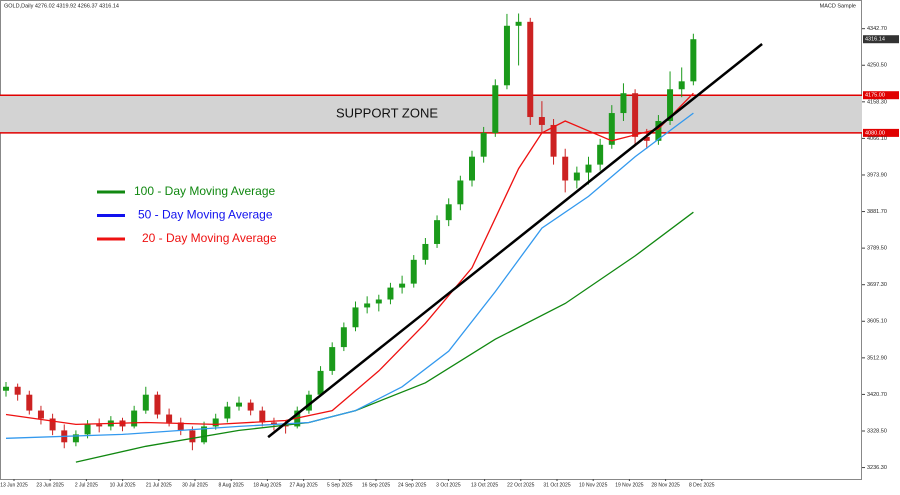  What do you see at coordinates (877, 102) in the screenshot?
I see `y-tick-label: 4158.30` at bounding box center [877, 102].